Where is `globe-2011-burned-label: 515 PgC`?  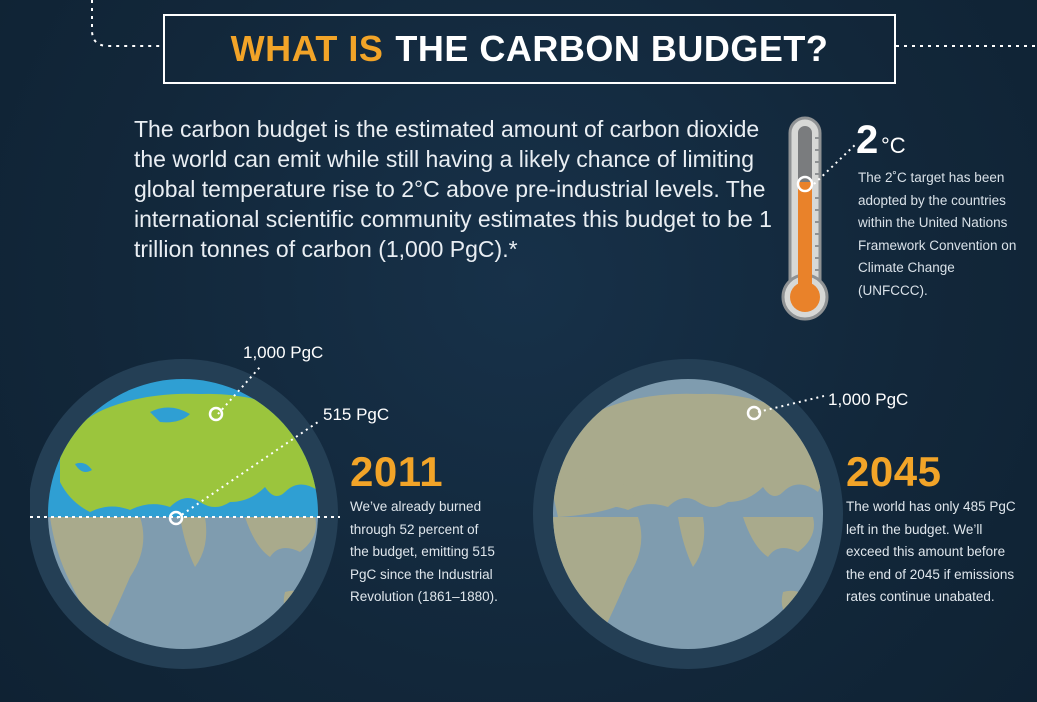 globe-2011-burned-label: 515 PgC is located at coordinates (356, 414).